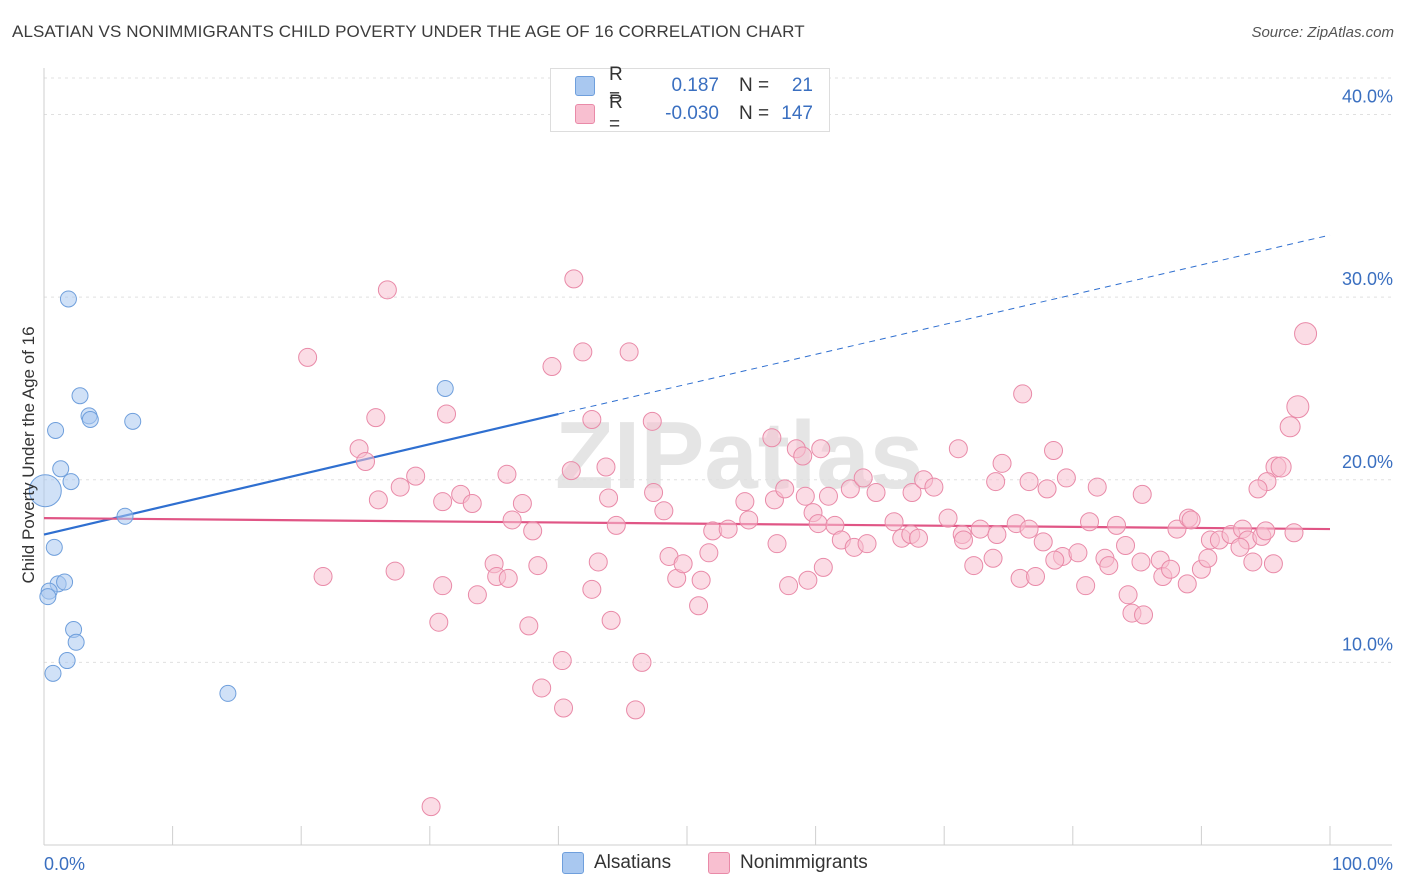  Describe the element at coordinates (616, 85) in the screenshot. I see `legend-r-label: R =` at that location.